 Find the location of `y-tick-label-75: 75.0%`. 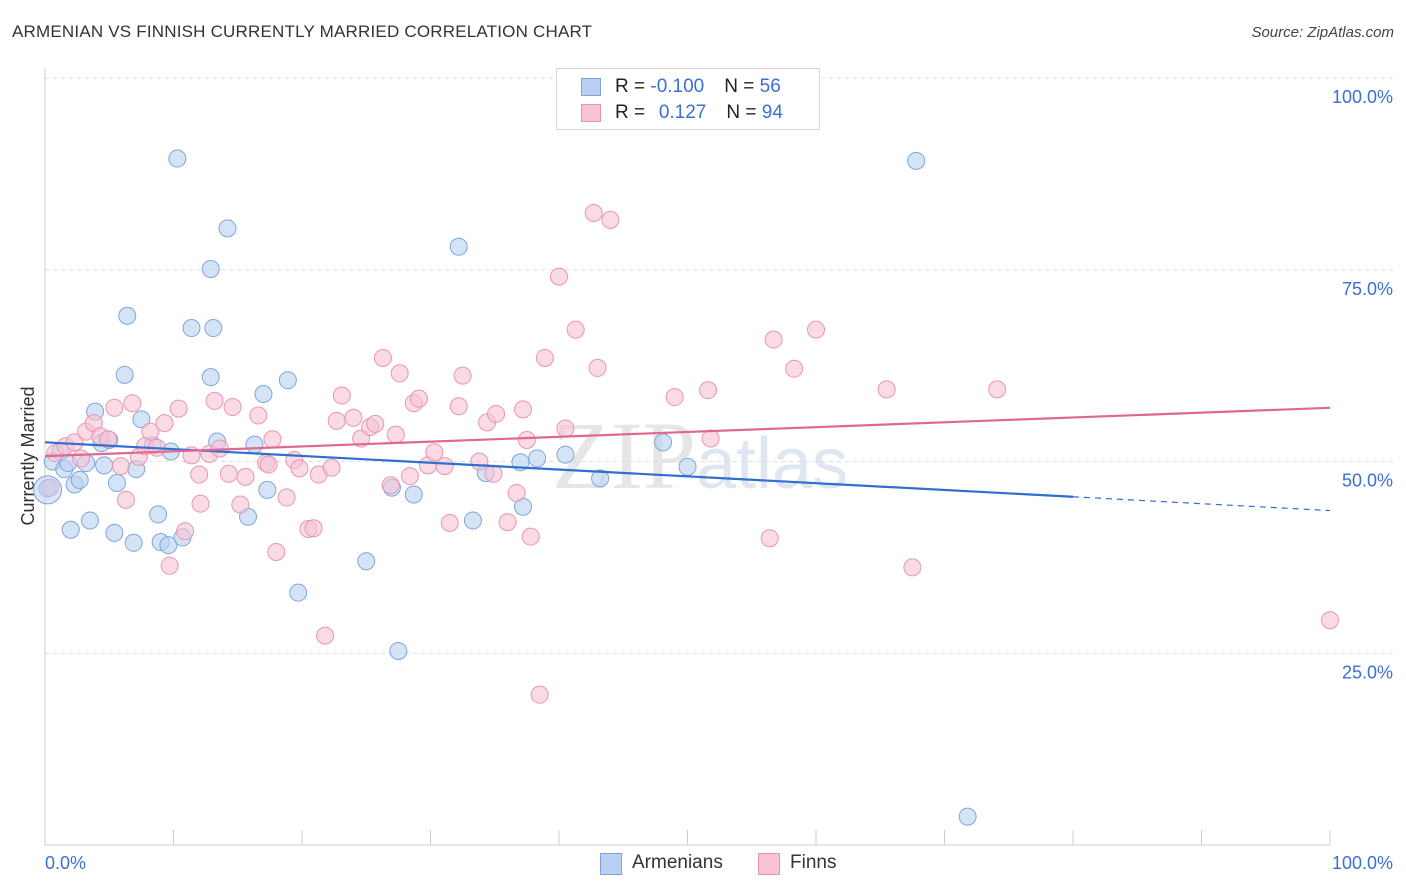

y-tick-label-75: 75.0% is located at coordinates (1367, 289).